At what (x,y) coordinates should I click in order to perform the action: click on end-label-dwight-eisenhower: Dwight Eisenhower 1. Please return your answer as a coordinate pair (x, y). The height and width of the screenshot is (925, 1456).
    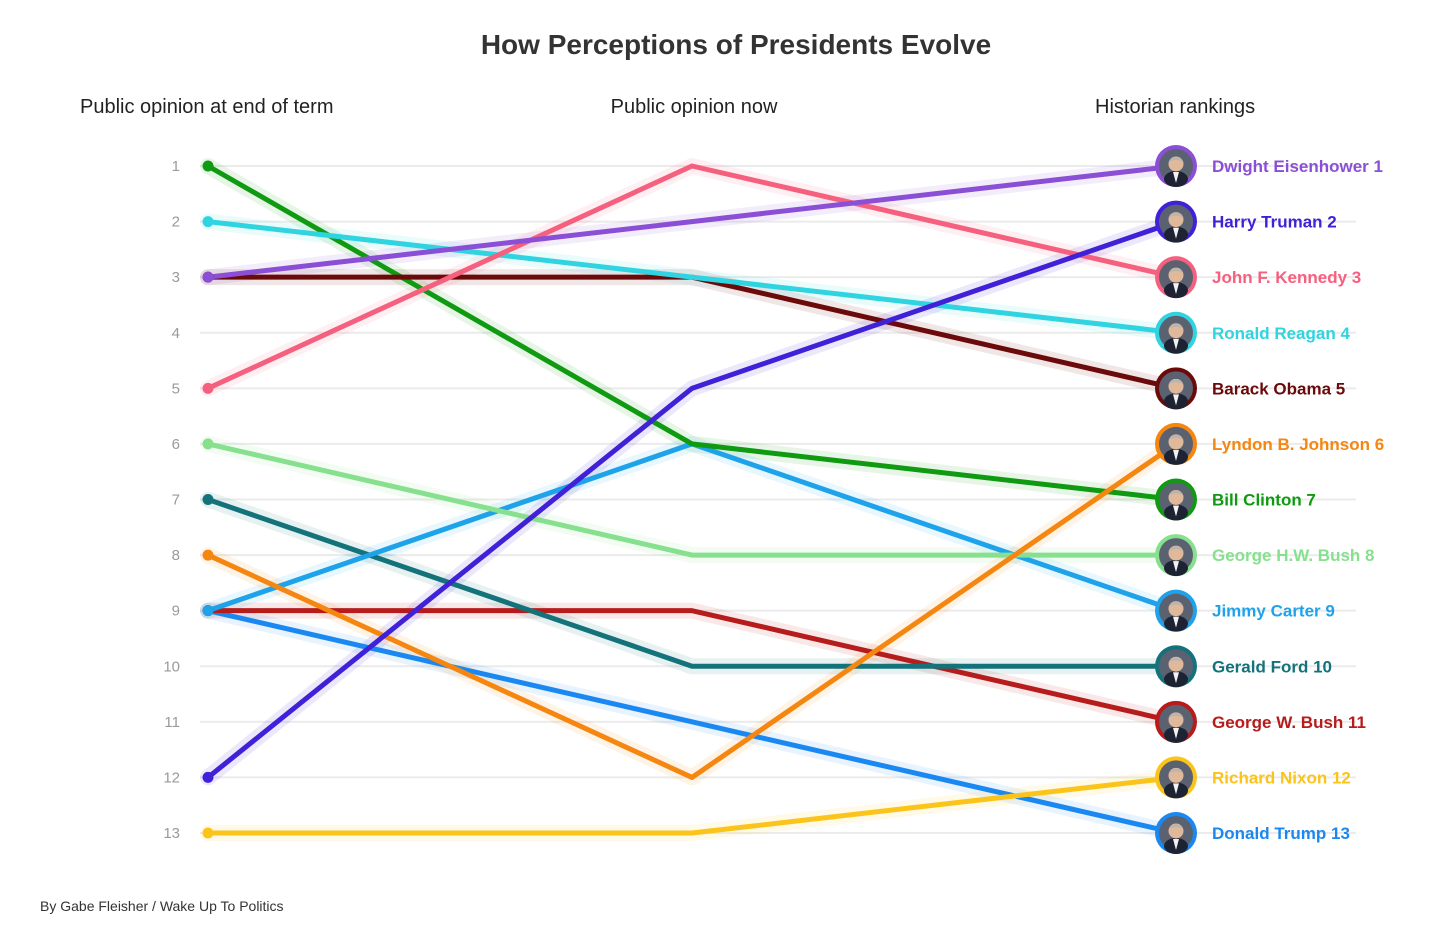
    Looking at the image, I should click on (1297, 166).